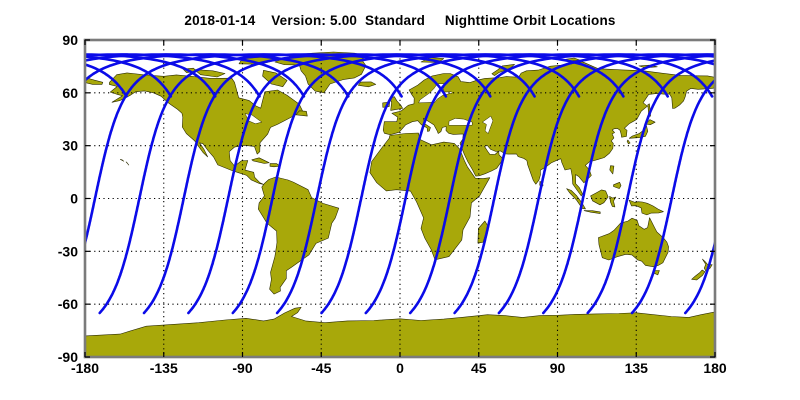  What do you see at coordinates (367, 84) in the screenshot?
I see `landmass-iceland` at bounding box center [367, 84].